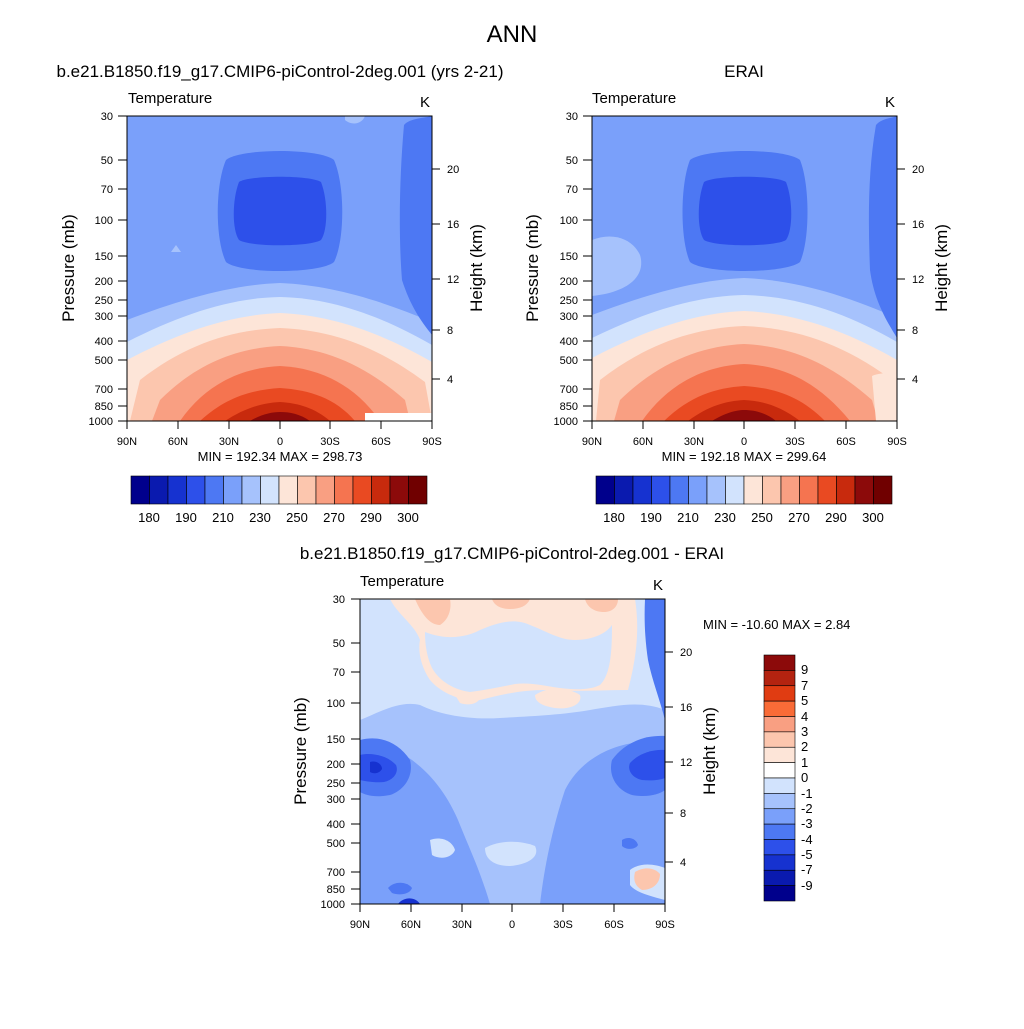  Describe the element at coordinates (127, 442) in the screenshot. I see `x-tick-label: 90N` at that location.